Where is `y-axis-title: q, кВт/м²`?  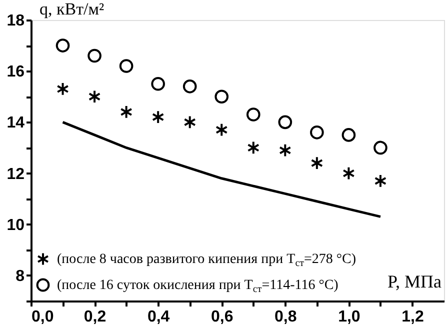 y-axis-title: q, кВт/м² is located at coordinates (72, 9).